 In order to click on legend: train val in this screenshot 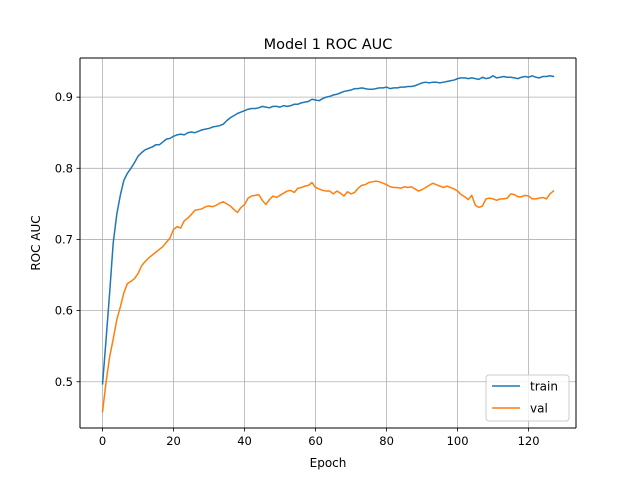, I will do `click(527, 398)`.